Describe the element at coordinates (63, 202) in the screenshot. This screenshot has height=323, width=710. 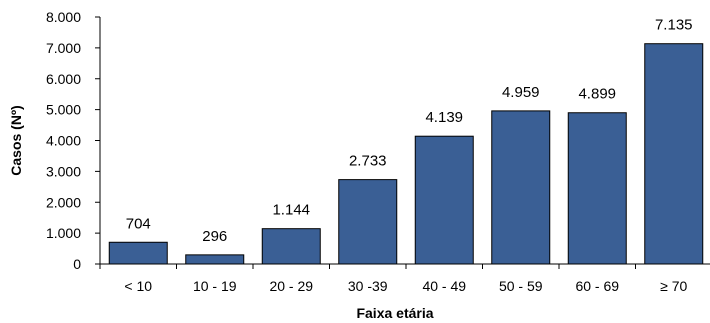
I see `y-tick-label: 2.000` at that location.